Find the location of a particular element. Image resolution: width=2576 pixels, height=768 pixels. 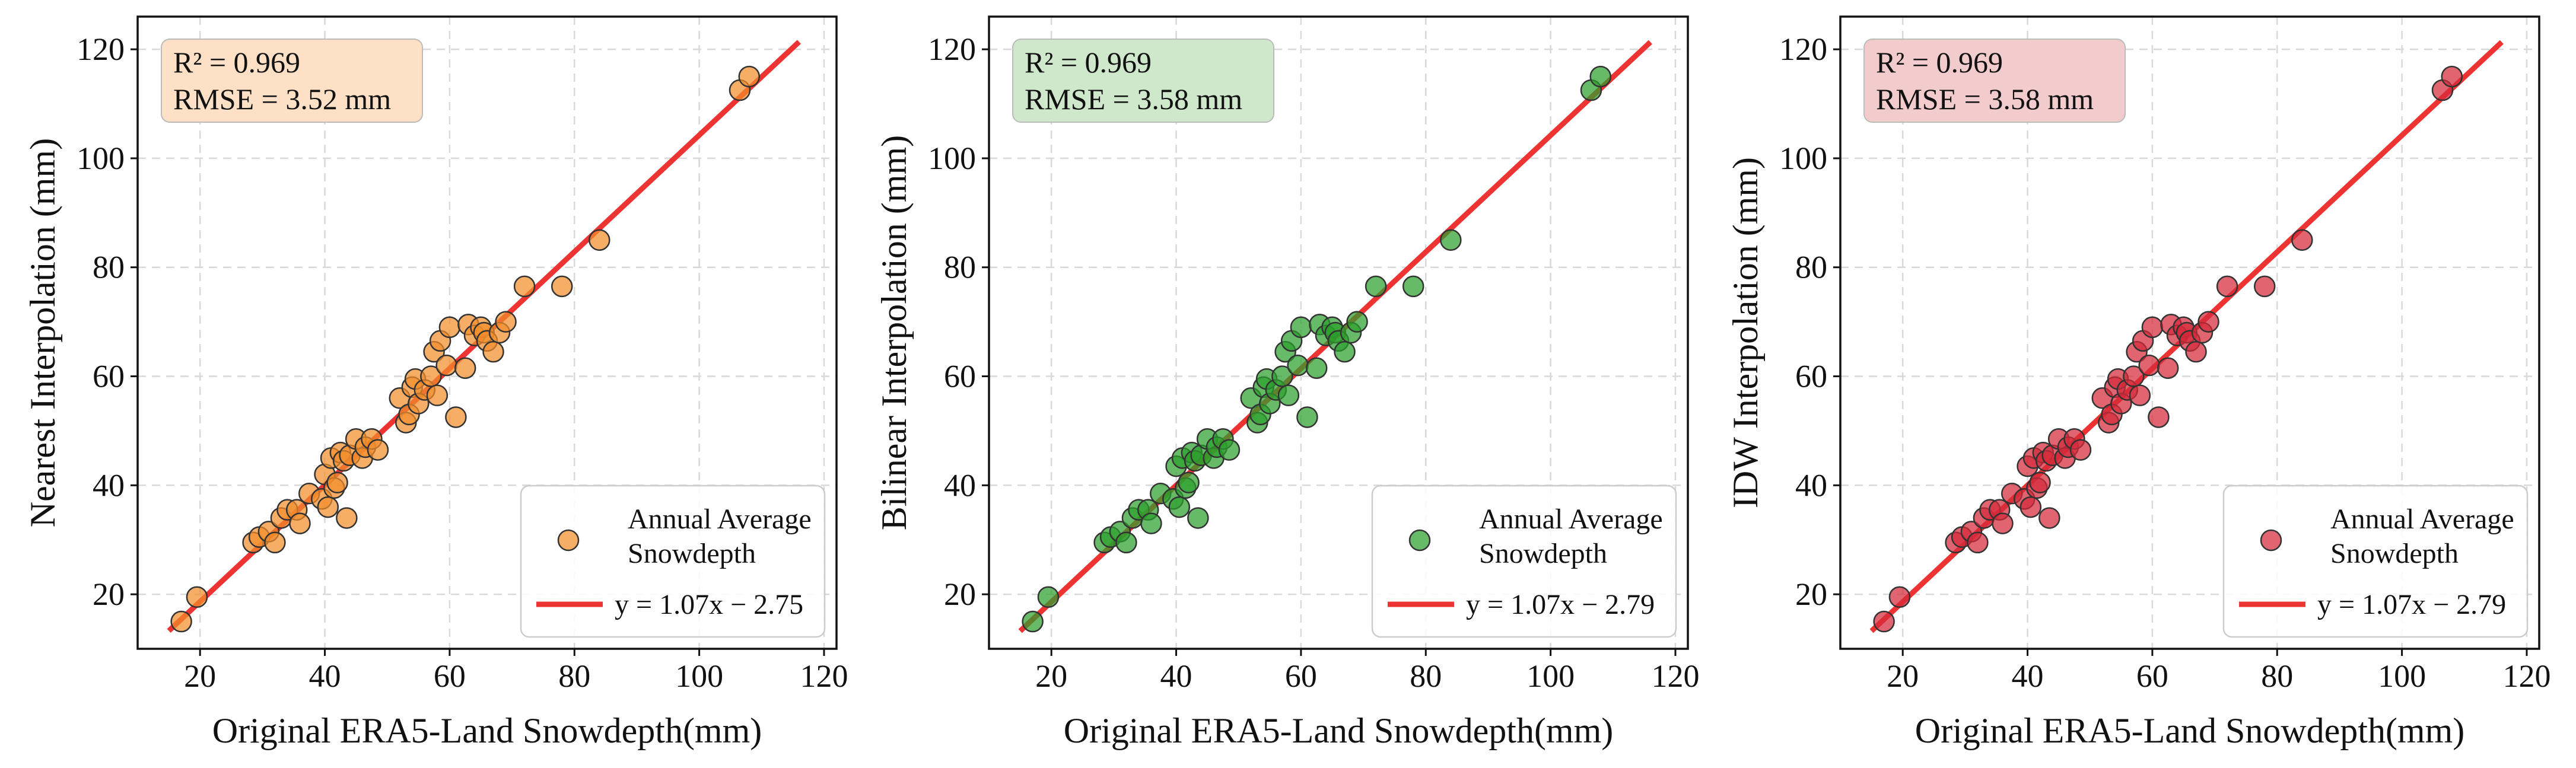

stats-line: RMSE = 3.52 mm is located at coordinates (282, 99).